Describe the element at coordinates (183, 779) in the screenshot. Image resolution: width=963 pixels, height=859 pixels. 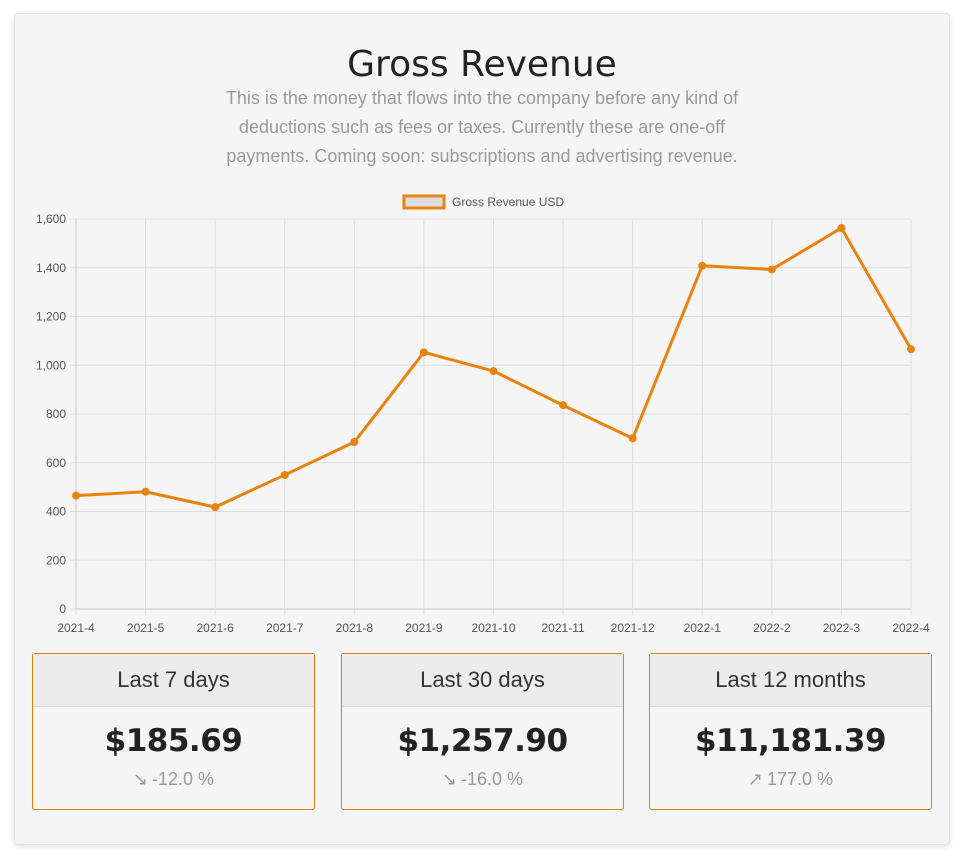
I see `stat-change-value: -12.0 %` at that location.